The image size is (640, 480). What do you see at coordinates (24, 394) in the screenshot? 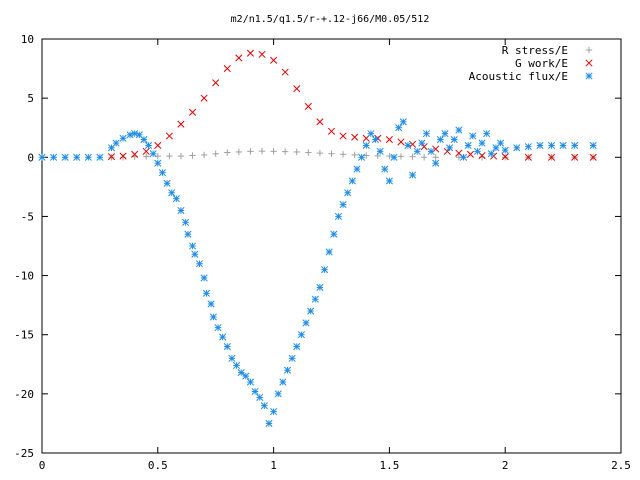
I see `y-tick-label: -20` at bounding box center [24, 394].